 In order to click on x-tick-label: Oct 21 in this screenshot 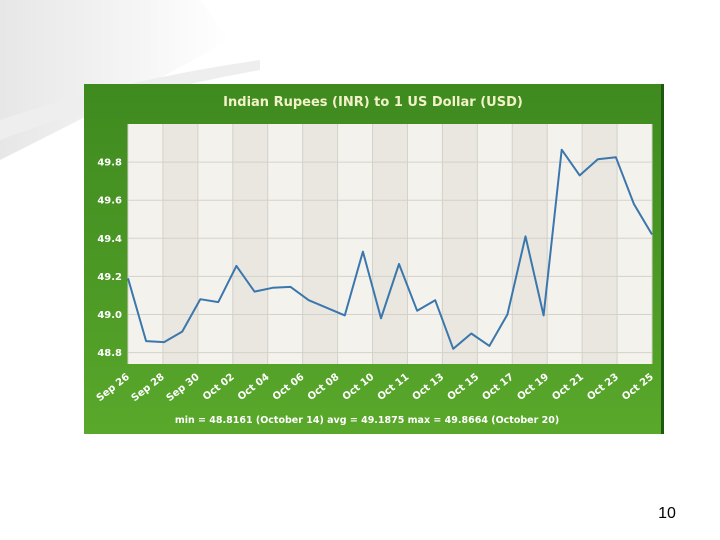, I will do `click(568, 387)`.